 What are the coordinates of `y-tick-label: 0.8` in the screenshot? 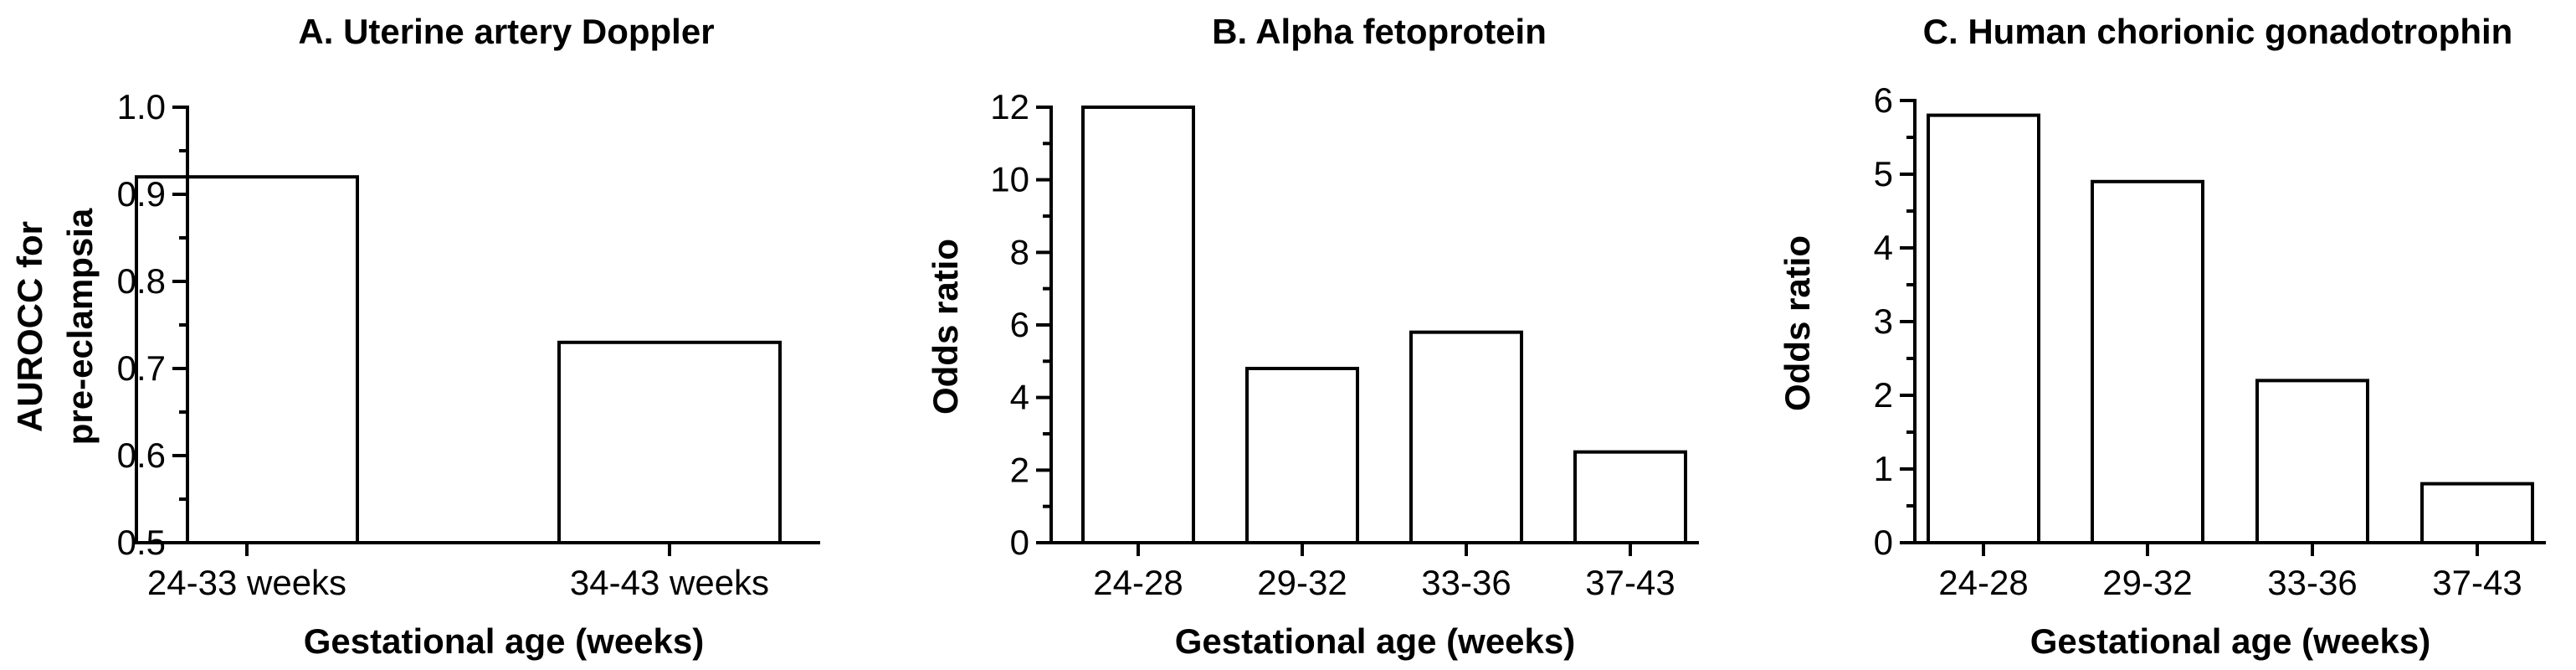 It's located at (141, 281).